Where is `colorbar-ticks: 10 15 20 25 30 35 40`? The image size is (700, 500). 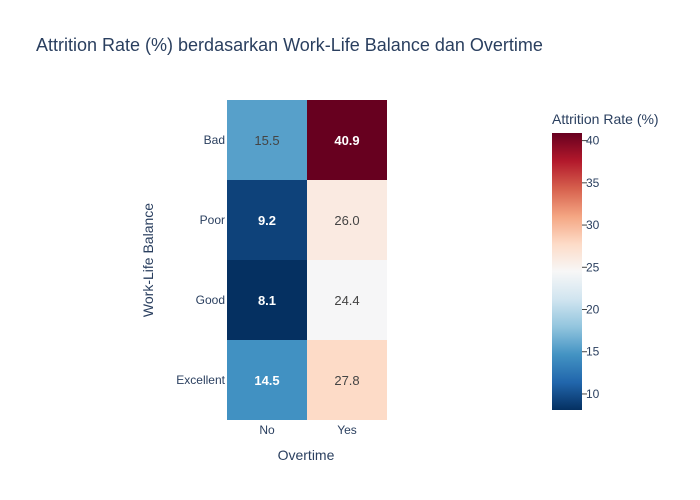 colorbar-ticks: 10 15 20 25 30 35 40 is located at coordinates (591, 267).